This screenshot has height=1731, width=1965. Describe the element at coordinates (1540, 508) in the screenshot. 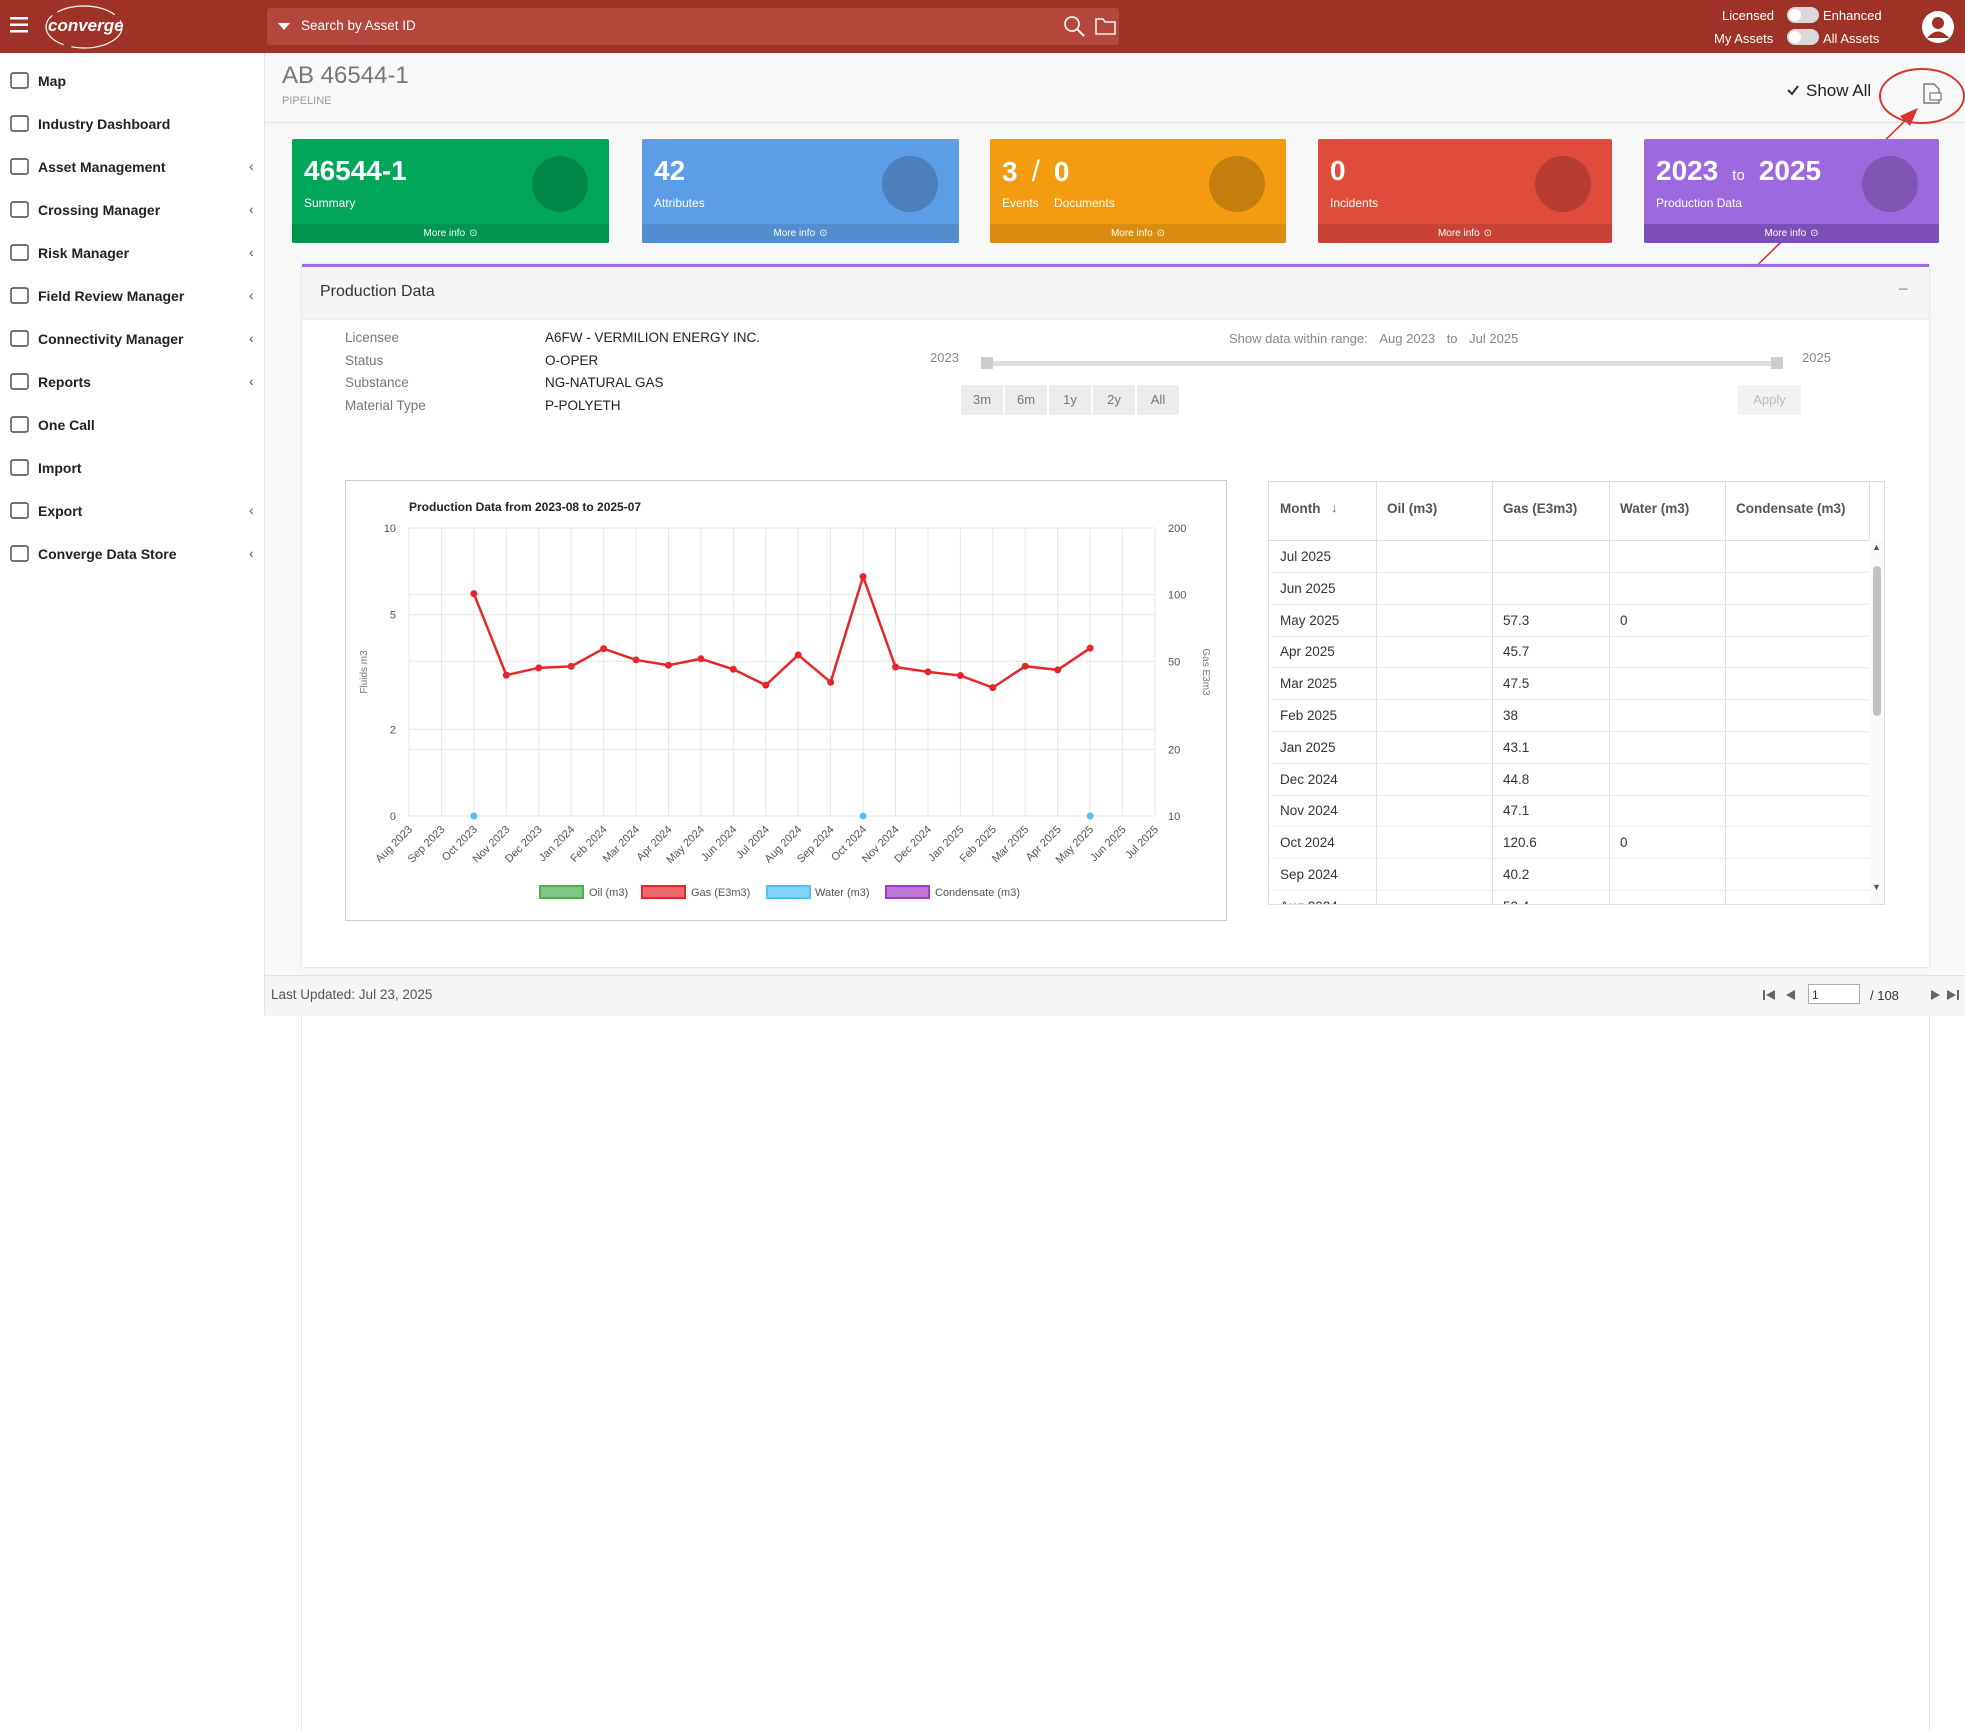

I see `column-header: Gas (E3m3)` at that location.